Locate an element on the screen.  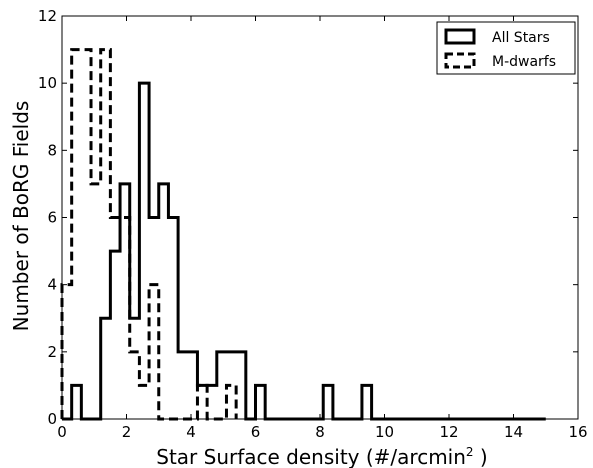
x-tick-label: 8 is located at coordinates (320, 432).